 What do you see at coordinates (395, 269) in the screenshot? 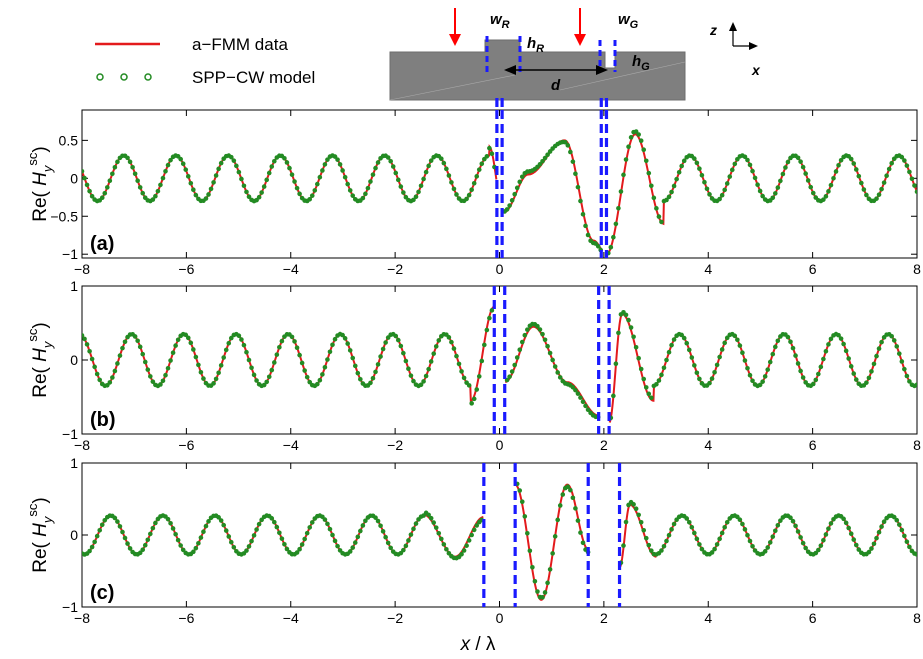
I see `x-tick-label: −2` at bounding box center [395, 269].